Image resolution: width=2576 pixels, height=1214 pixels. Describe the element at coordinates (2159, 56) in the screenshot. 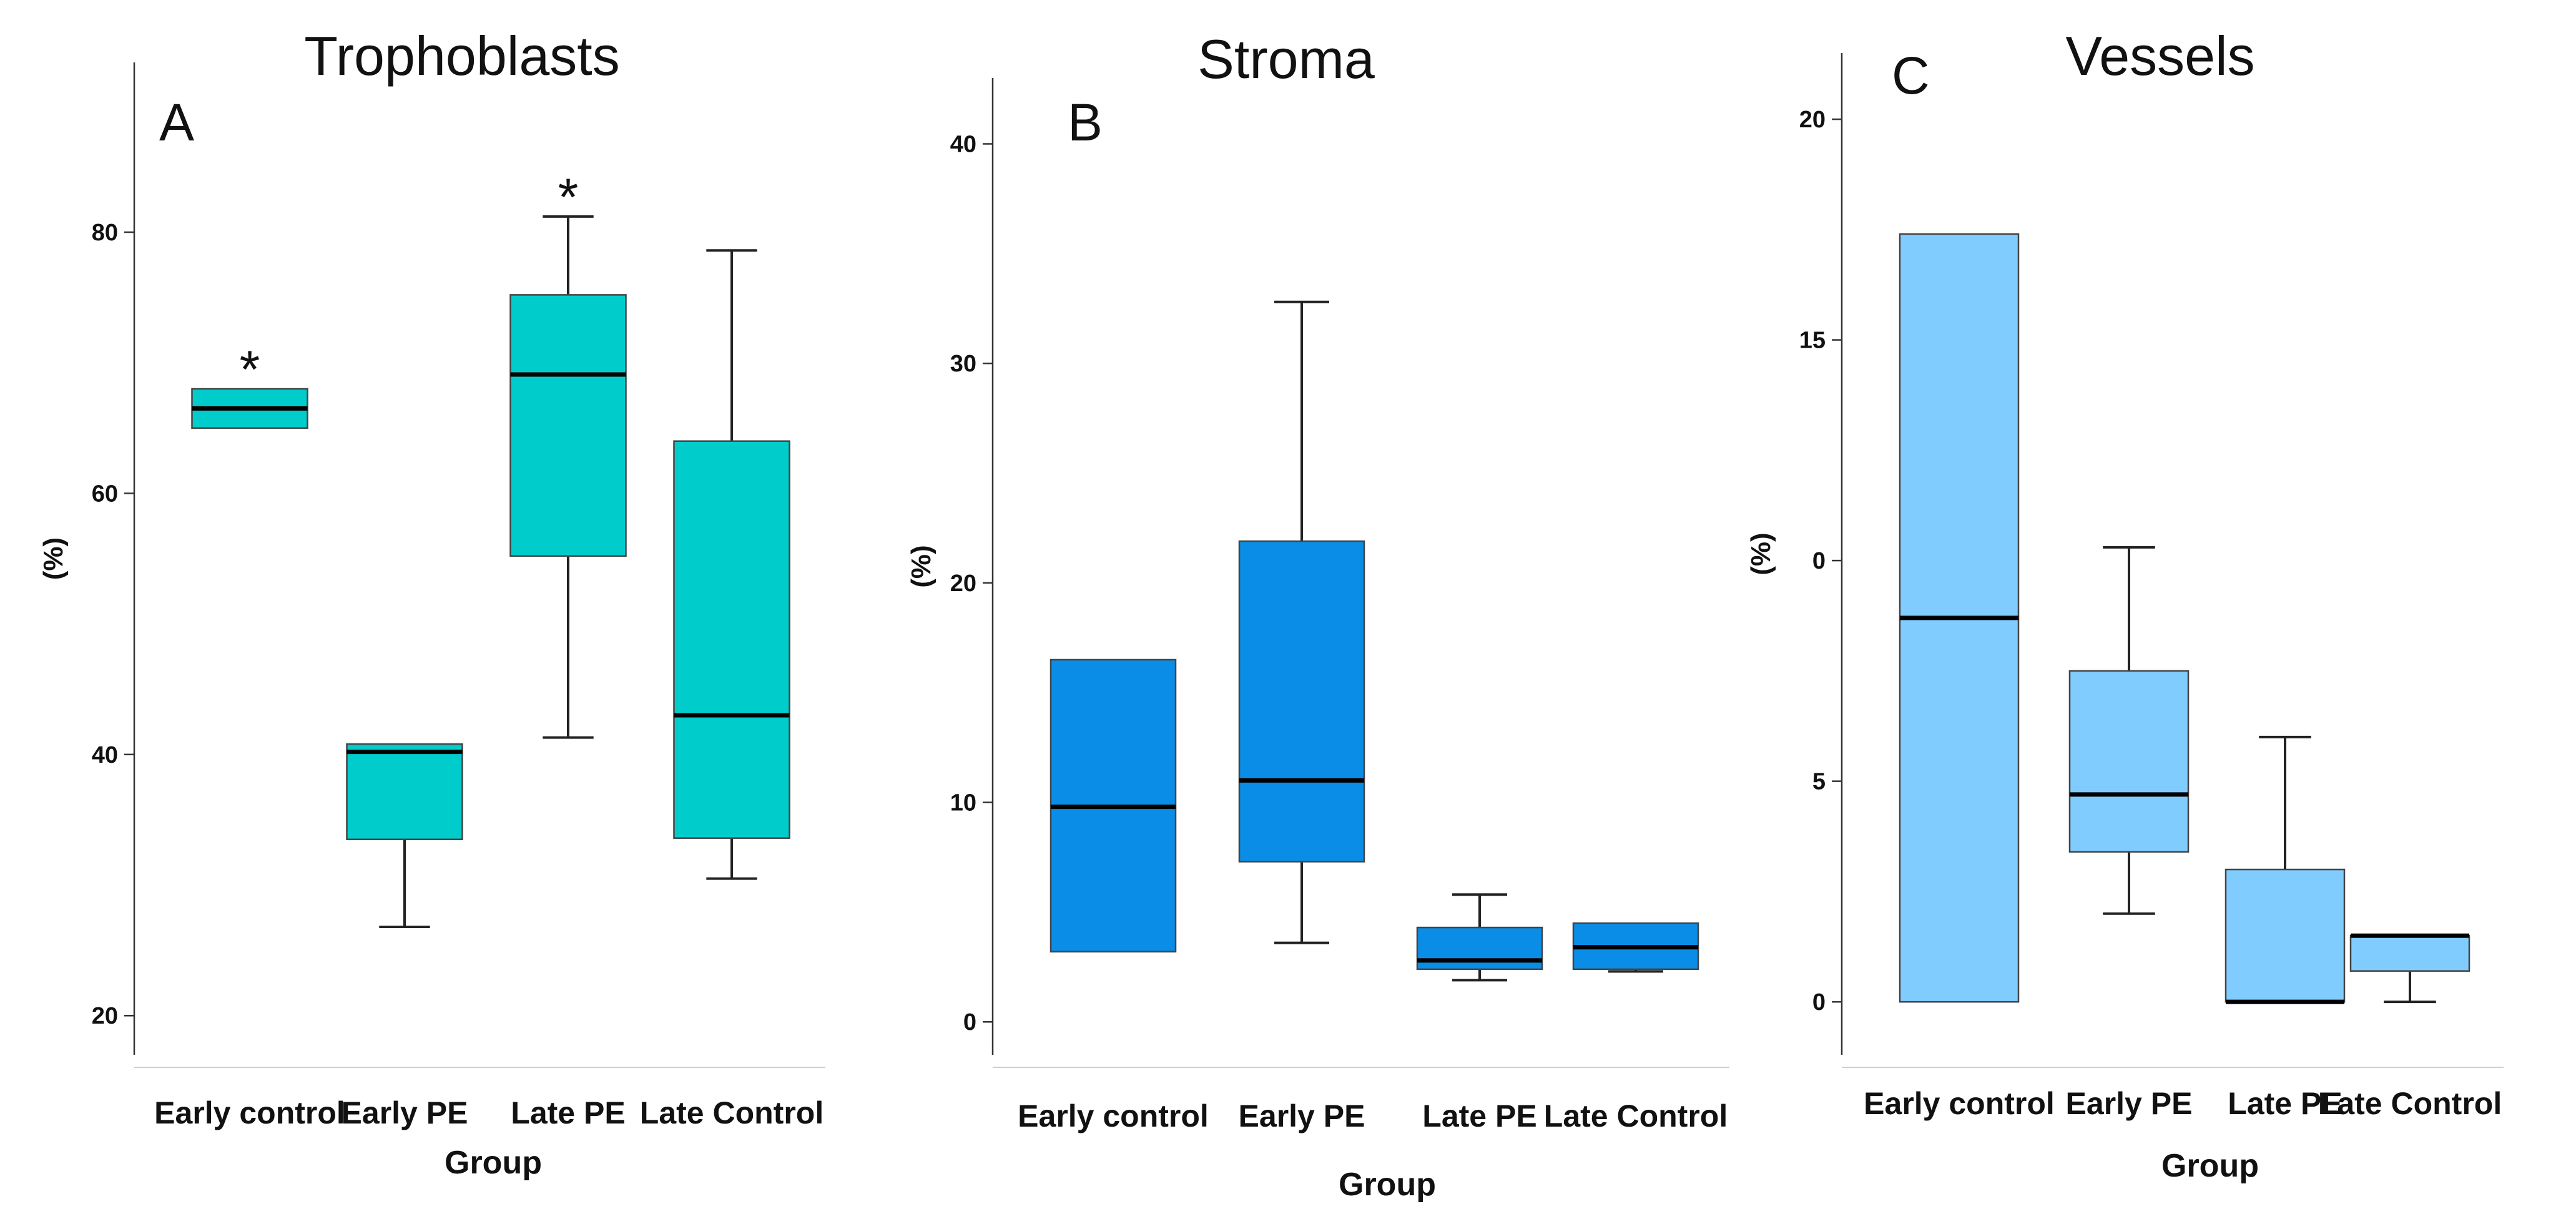

I see `panel-title: Vessels` at that location.